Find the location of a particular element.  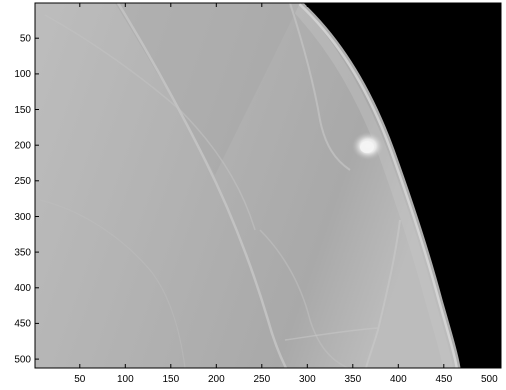

y-tick-label: 500 is located at coordinates (22, 359).